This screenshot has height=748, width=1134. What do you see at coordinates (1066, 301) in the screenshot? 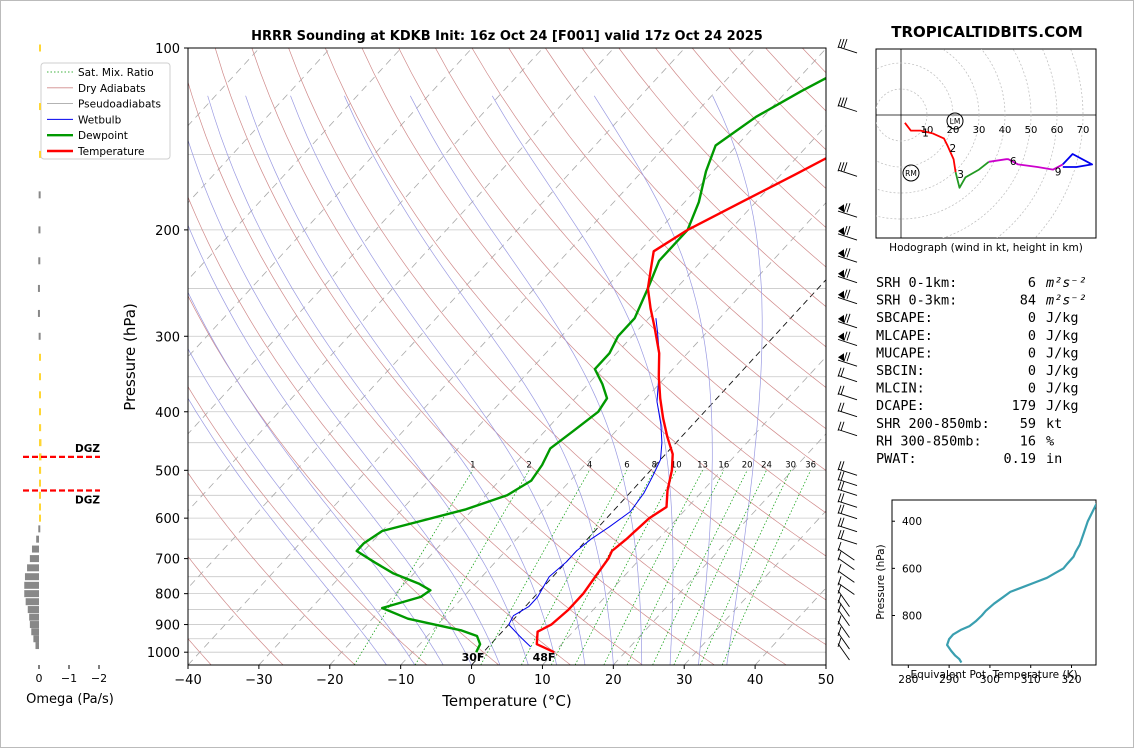
I see `index-unit: m²s⁻²` at bounding box center [1066, 301].